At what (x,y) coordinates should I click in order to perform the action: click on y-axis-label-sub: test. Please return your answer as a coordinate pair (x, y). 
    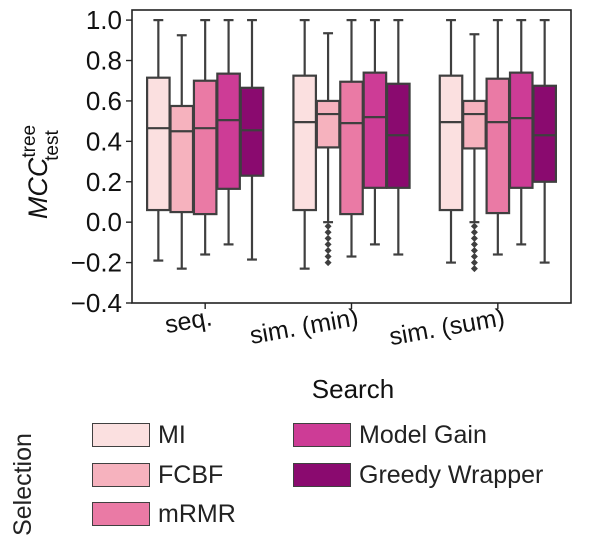
    Looking at the image, I should click on (52, 145).